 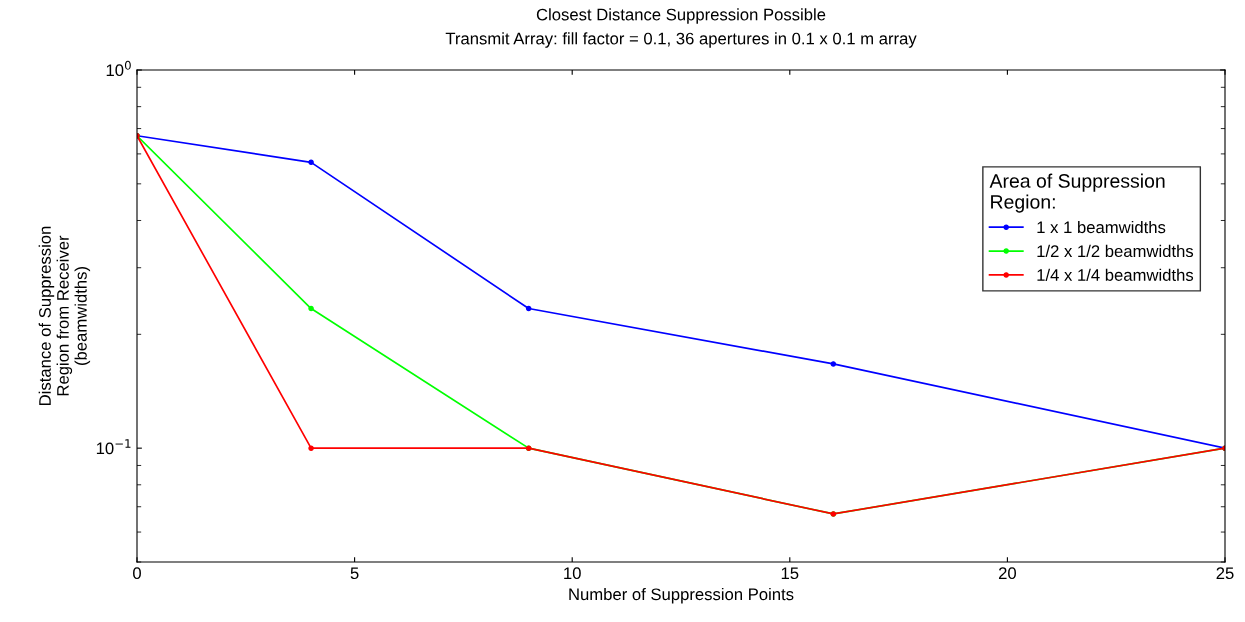 What do you see at coordinates (1007, 573) in the screenshot?
I see `x-tick-label: 20` at bounding box center [1007, 573].